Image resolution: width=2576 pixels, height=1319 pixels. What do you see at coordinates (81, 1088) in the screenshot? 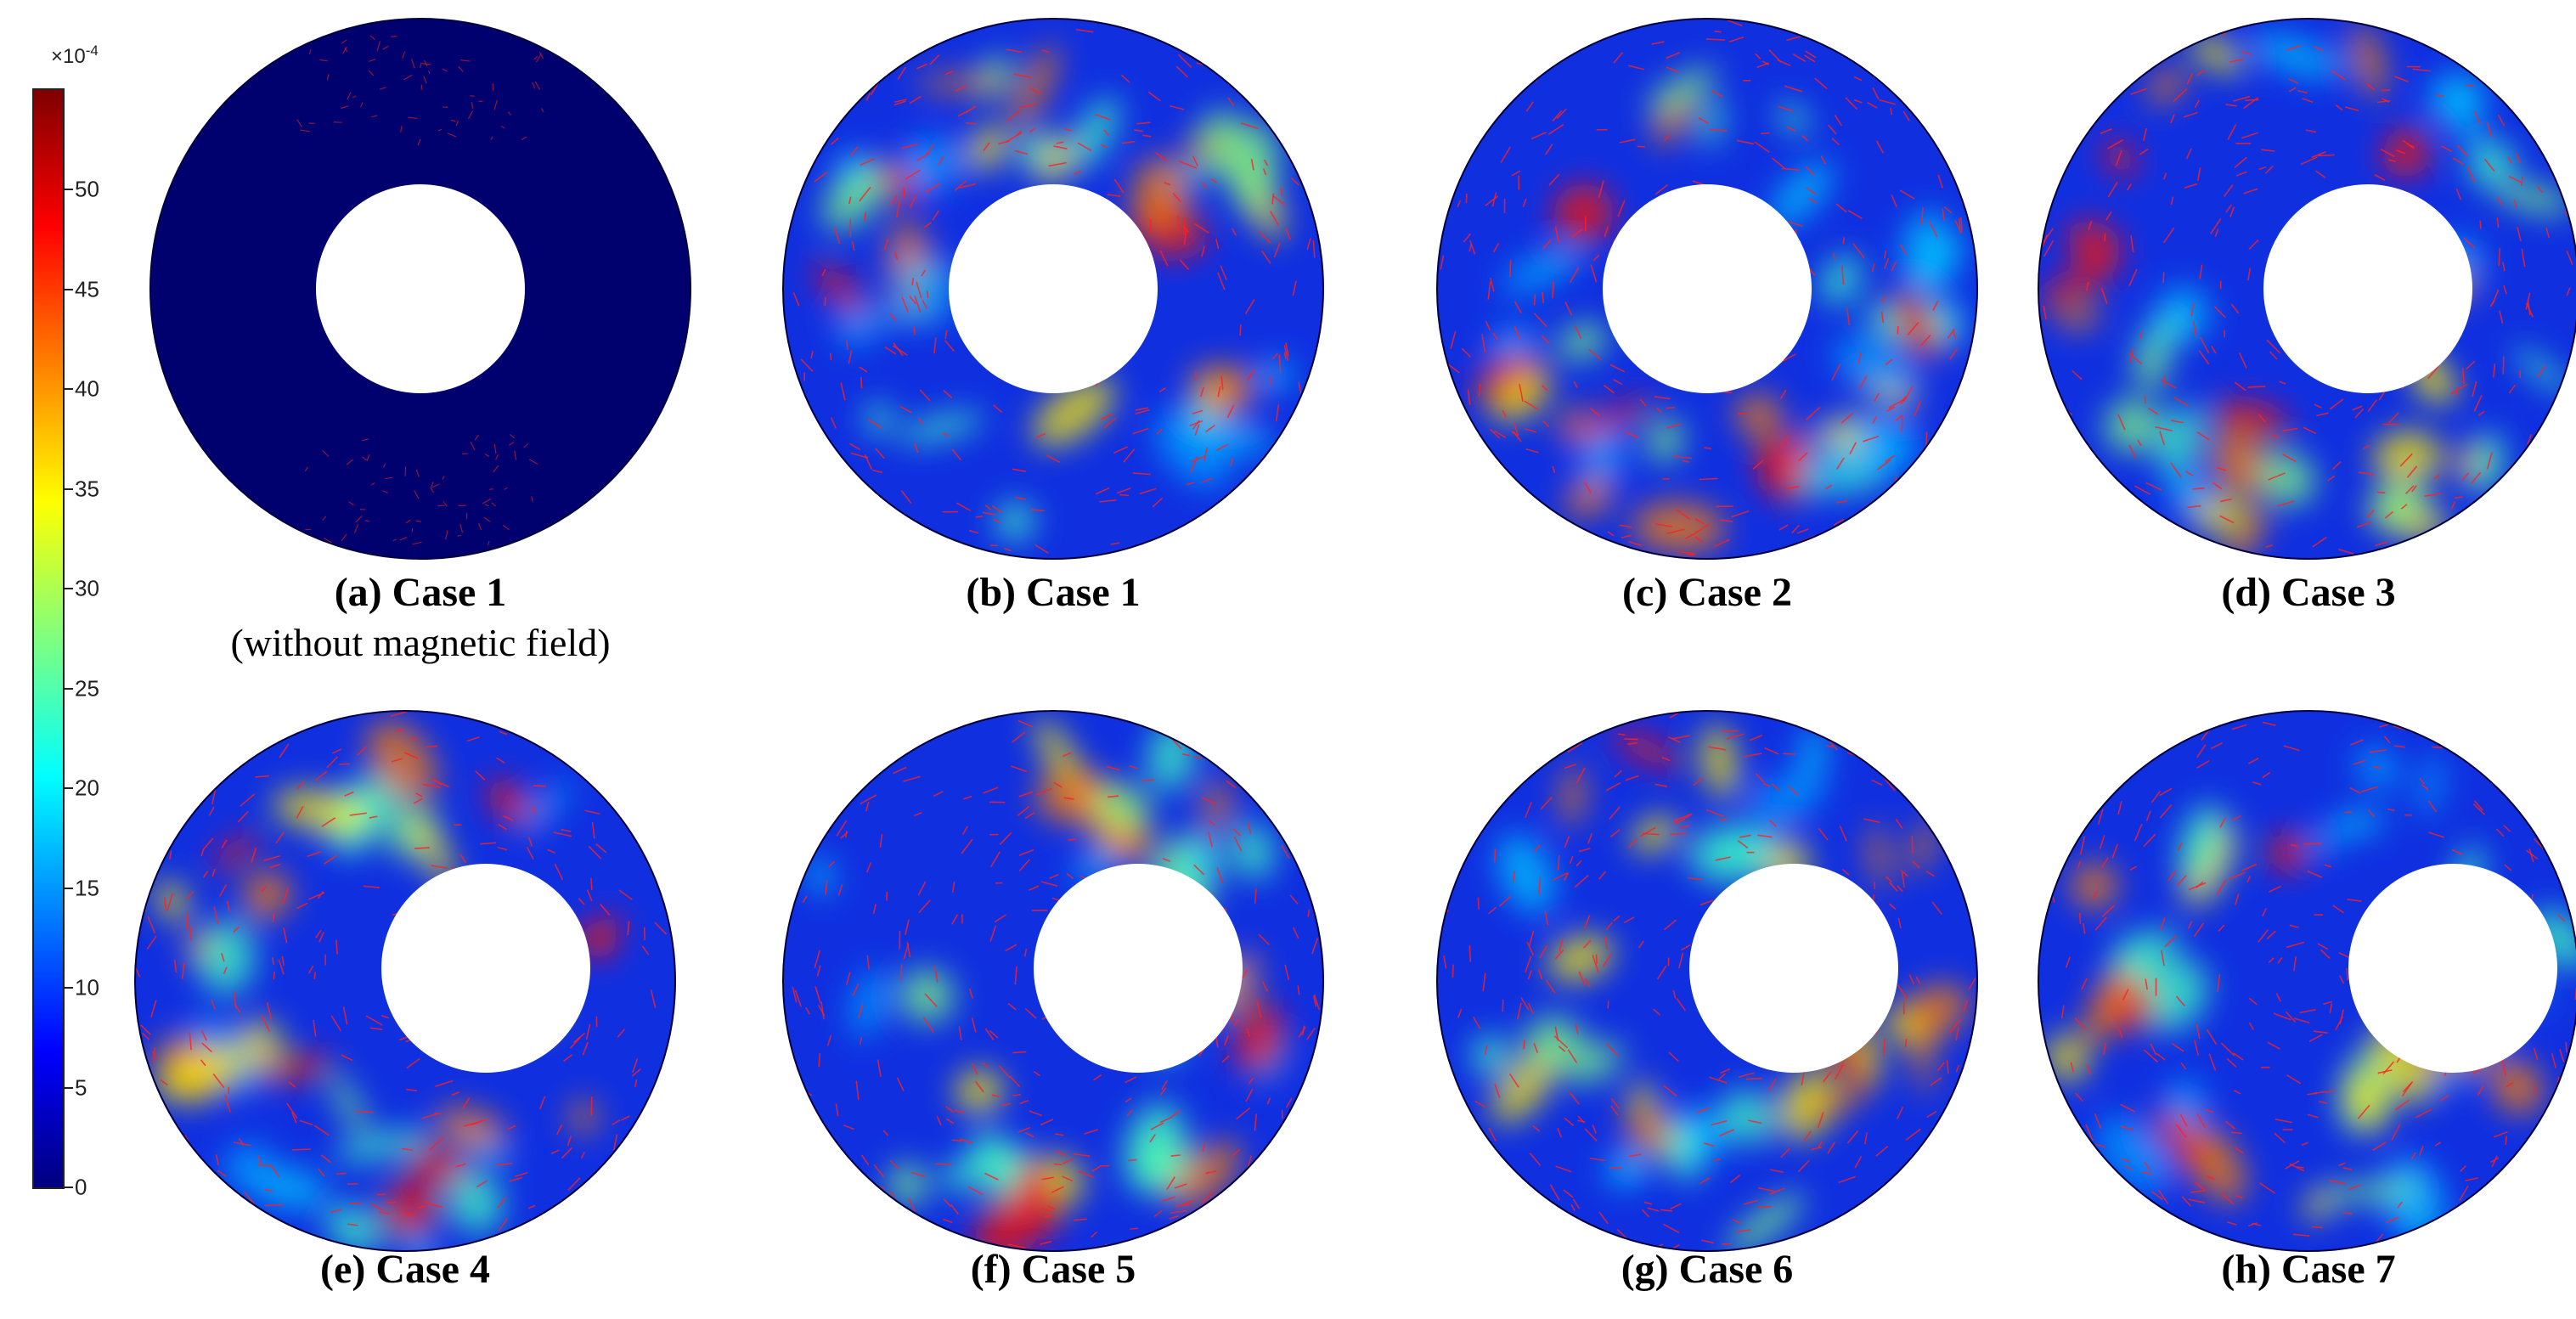
I see `colorbar-tick-label: 5` at bounding box center [81, 1088].